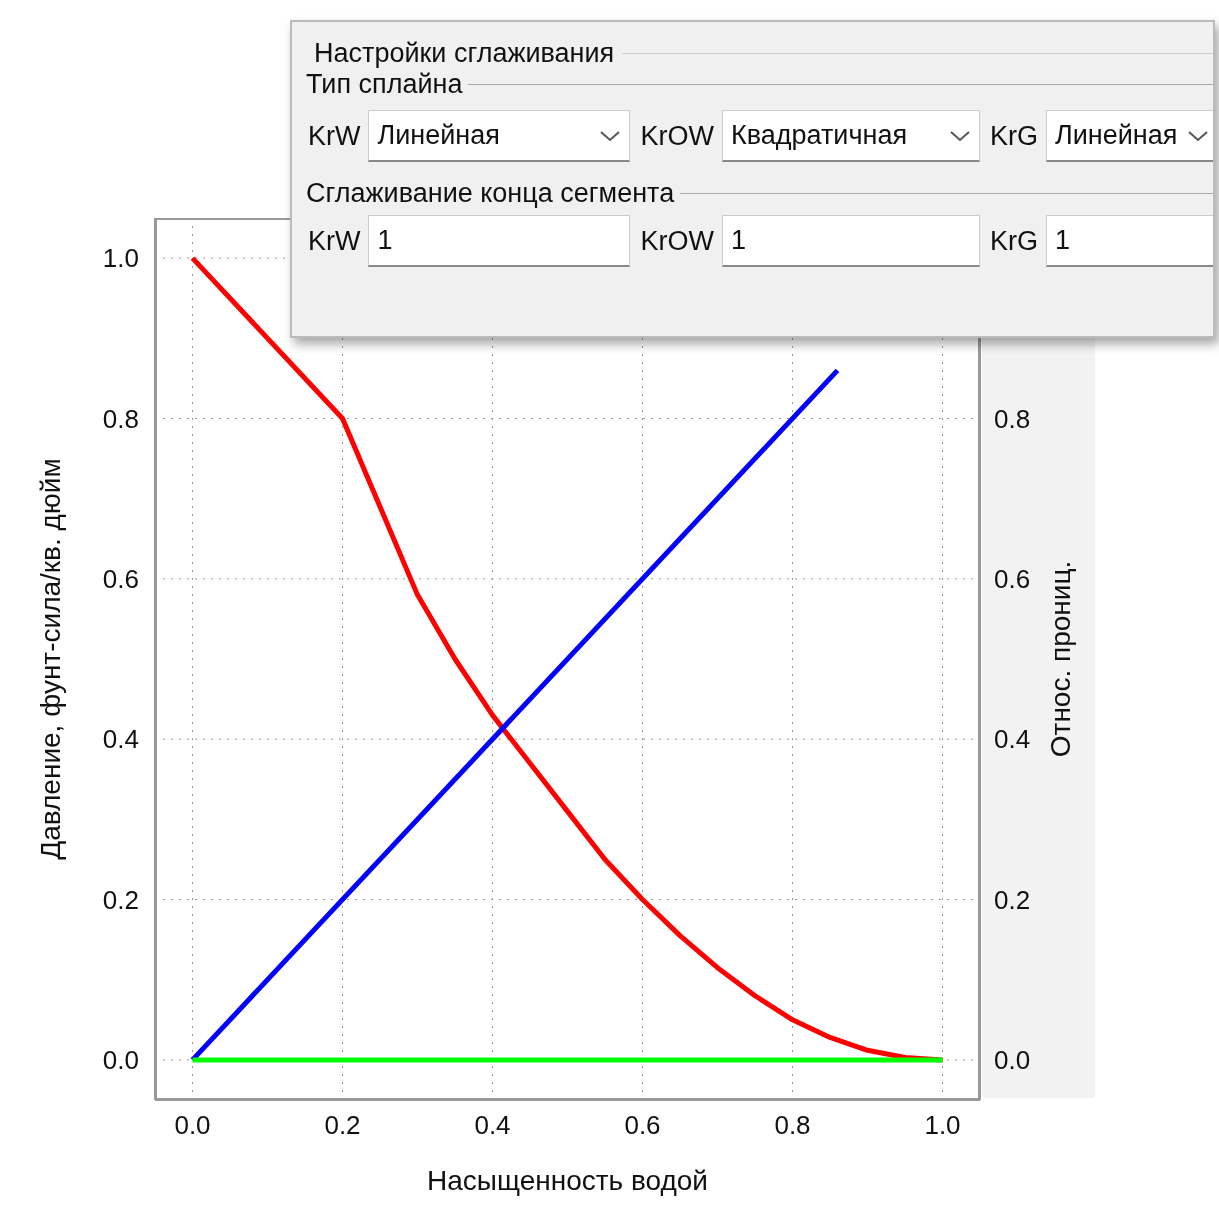 The height and width of the screenshot is (1214, 1219). I want to click on text: KrW, so click(334, 135).